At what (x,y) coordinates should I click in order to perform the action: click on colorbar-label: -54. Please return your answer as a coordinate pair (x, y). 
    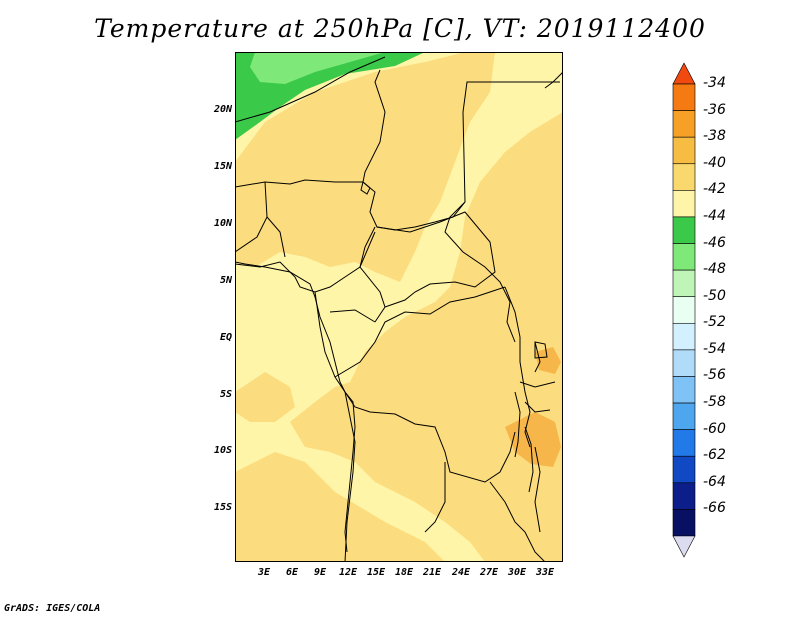
    Looking at the image, I should click on (714, 348).